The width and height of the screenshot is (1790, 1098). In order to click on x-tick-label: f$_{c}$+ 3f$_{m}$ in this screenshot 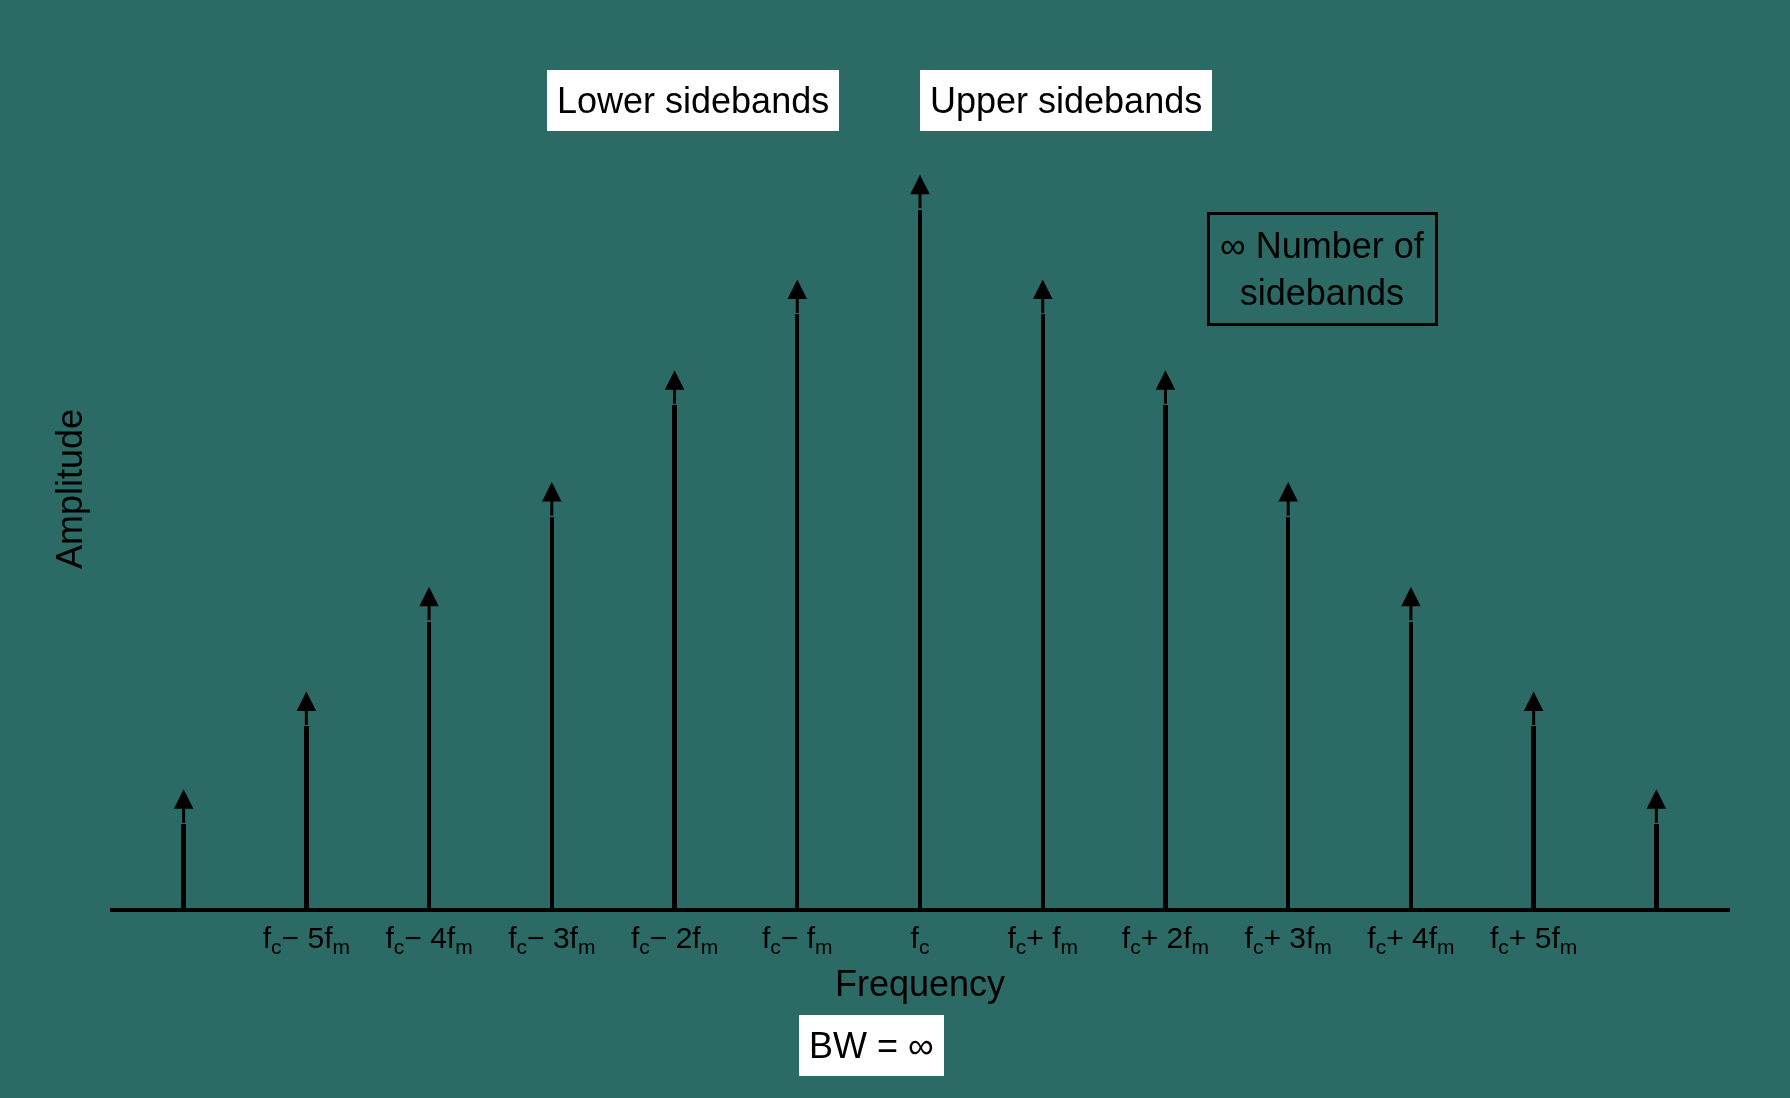, I will do `click(1288, 940)`.